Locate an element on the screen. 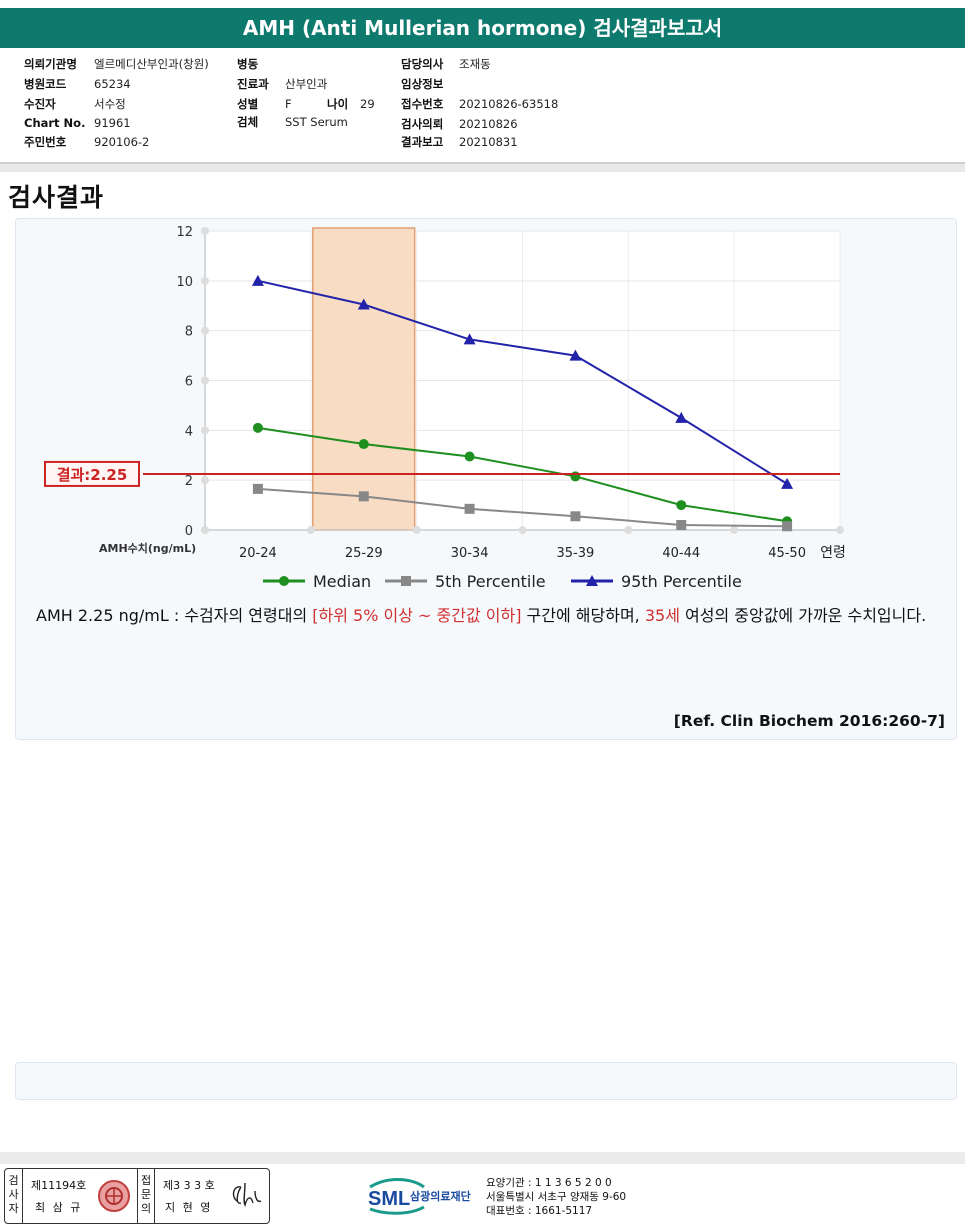  info-value: 엘르메디산부인과(창원) is located at coordinates (151, 64).